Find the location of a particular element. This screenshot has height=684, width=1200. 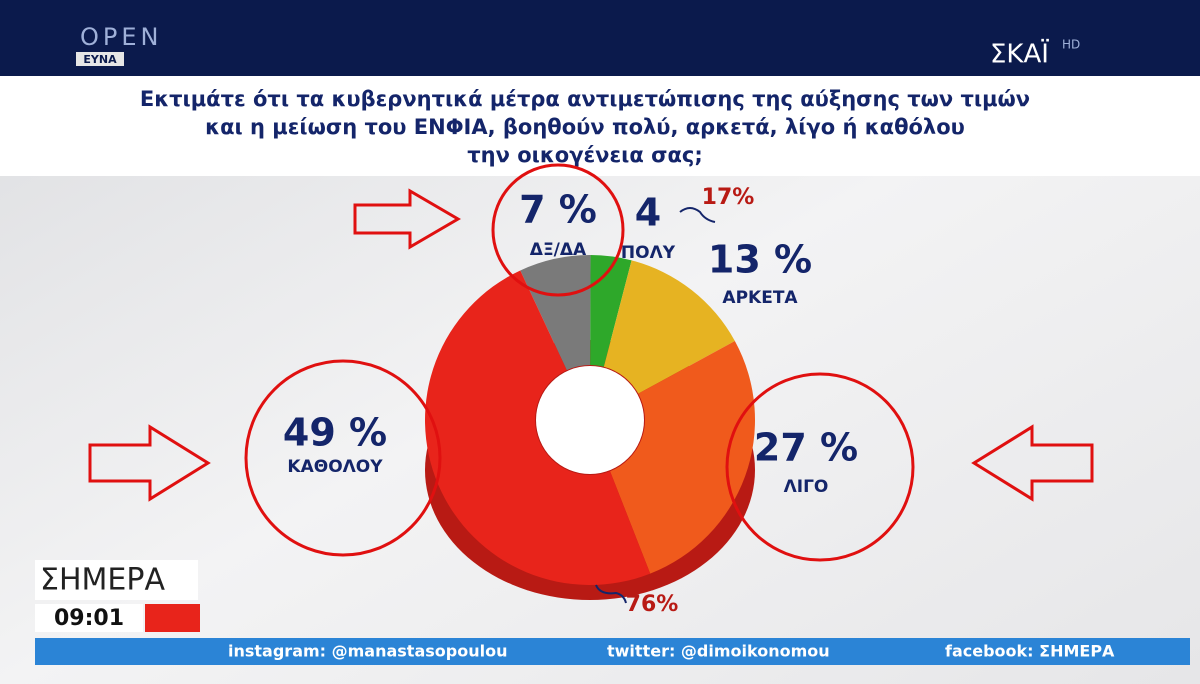

value-label: 7 % is located at coordinates (558, 210).